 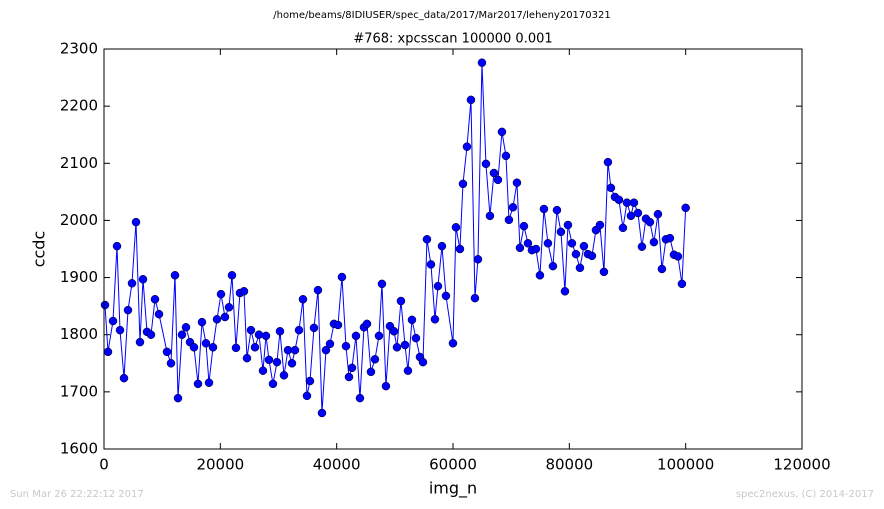 What do you see at coordinates (79, 49) in the screenshot?
I see `y-tick-label: 2300` at bounding box center [79, 49].